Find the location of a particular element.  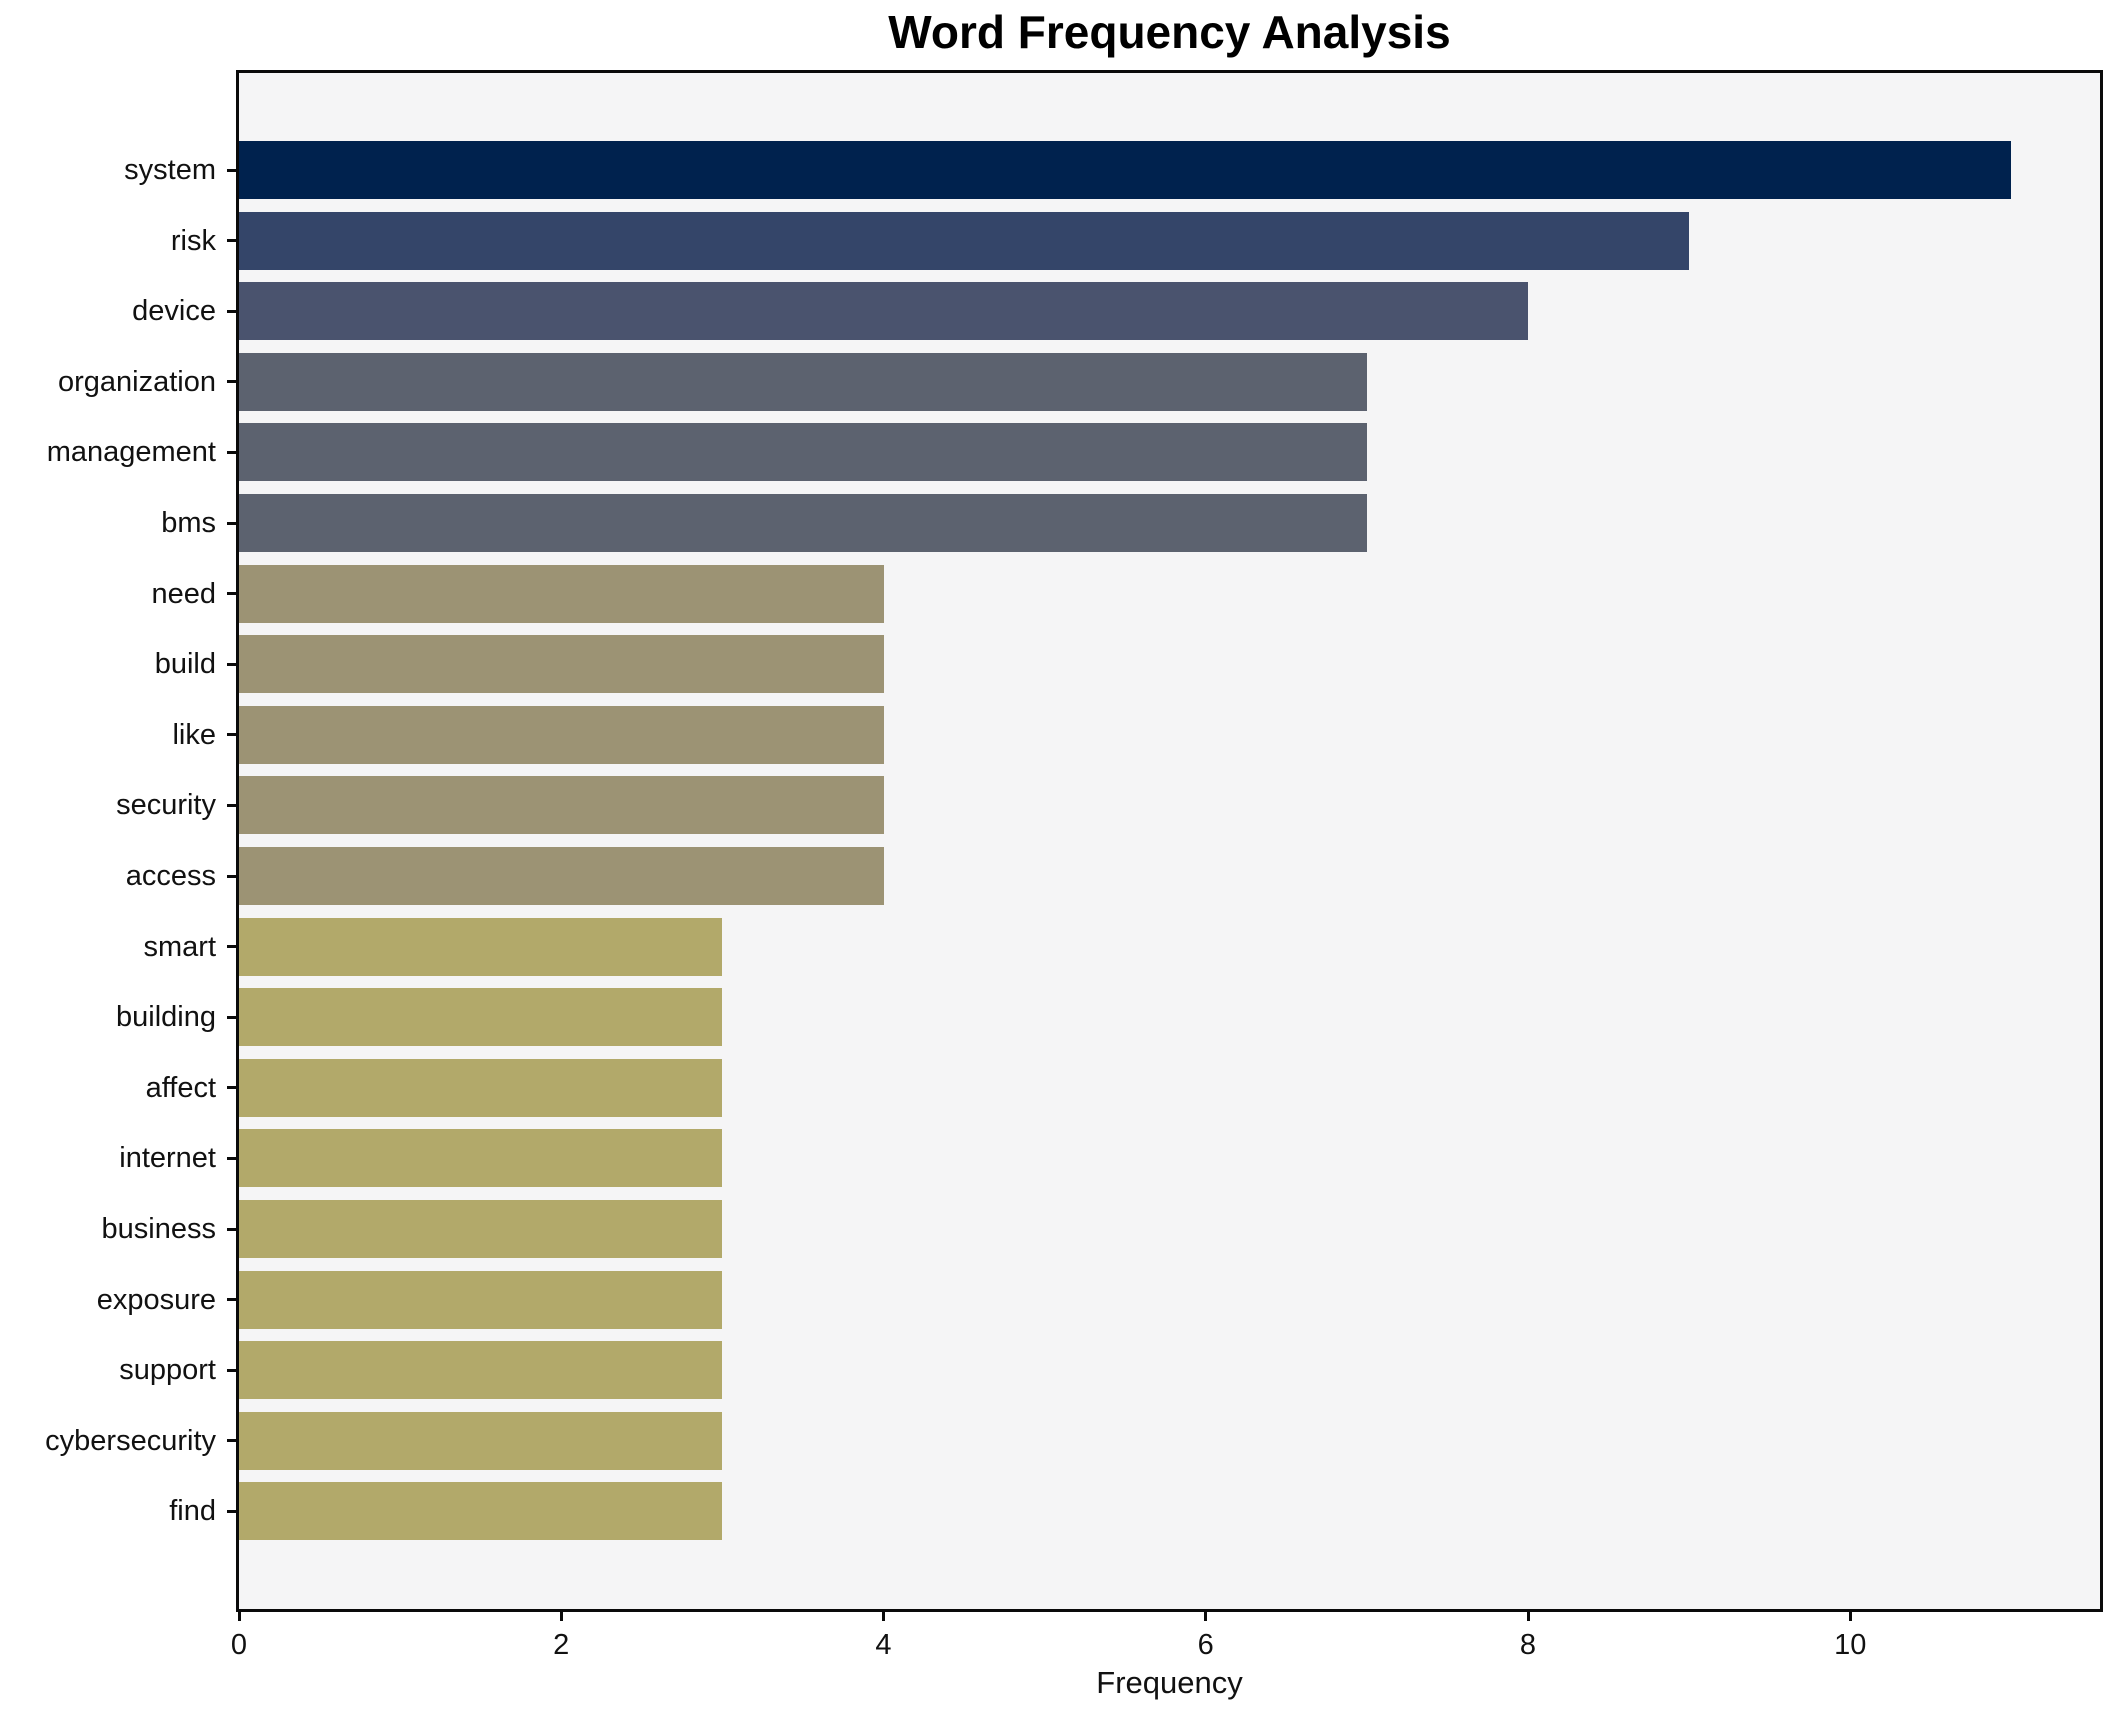

y-tick-label-business: business is located at coordinates (158, 1229).